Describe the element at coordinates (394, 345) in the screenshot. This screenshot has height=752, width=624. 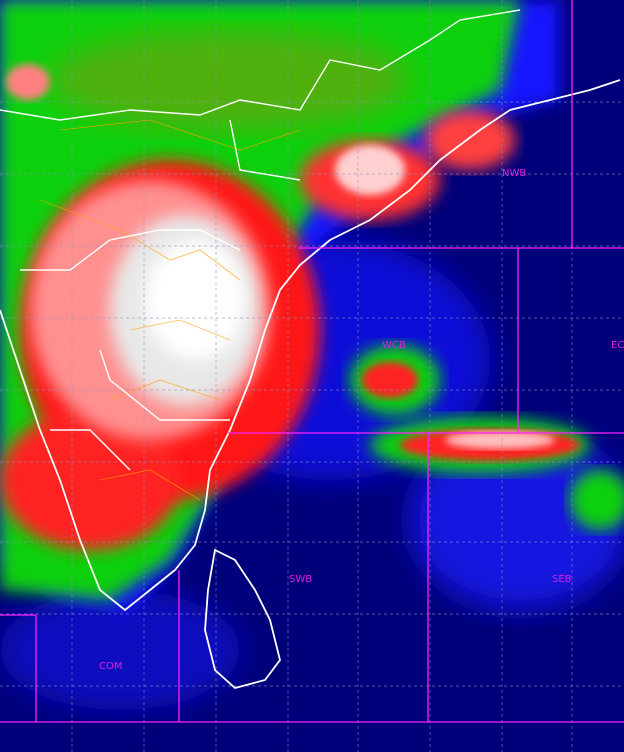
I see `region-label-wcb: WCB` at that location.